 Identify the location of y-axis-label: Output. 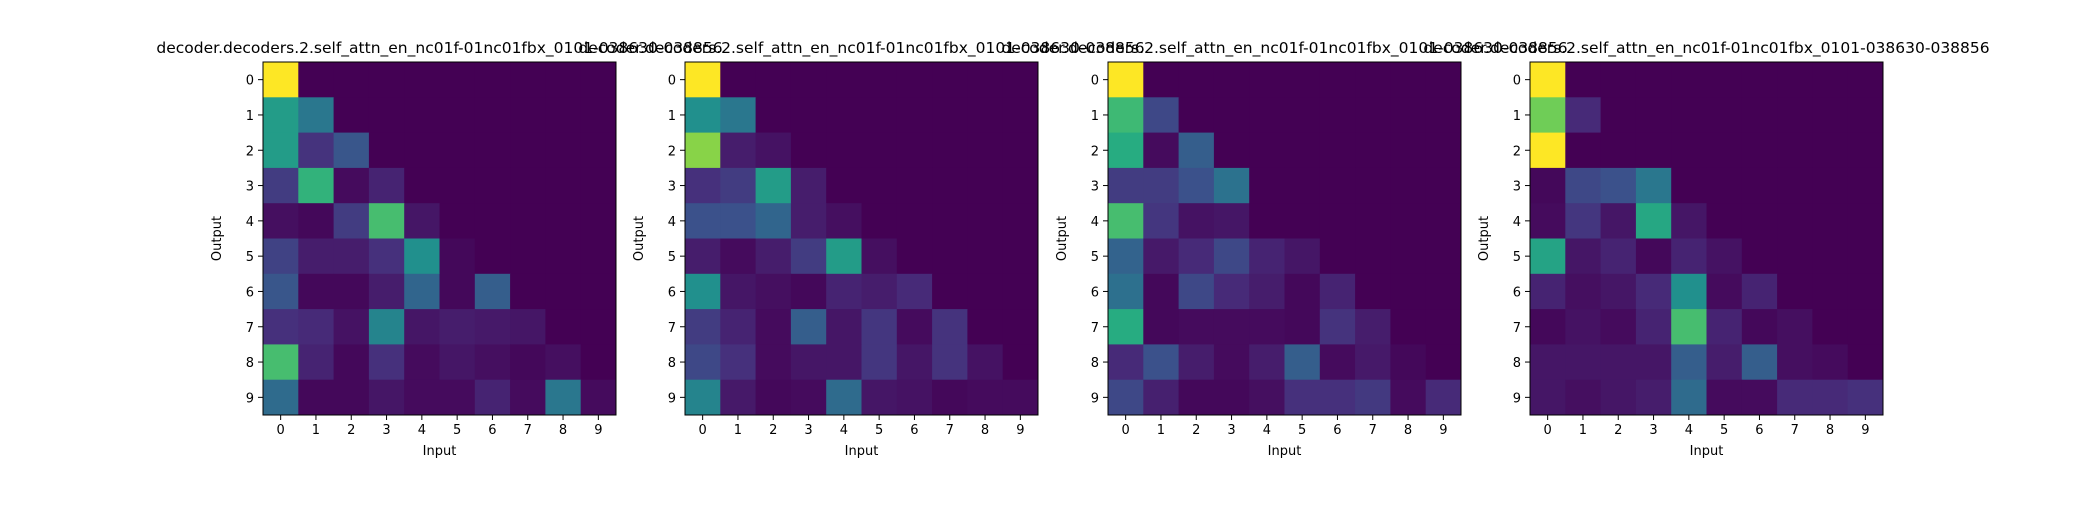
(639, 238).